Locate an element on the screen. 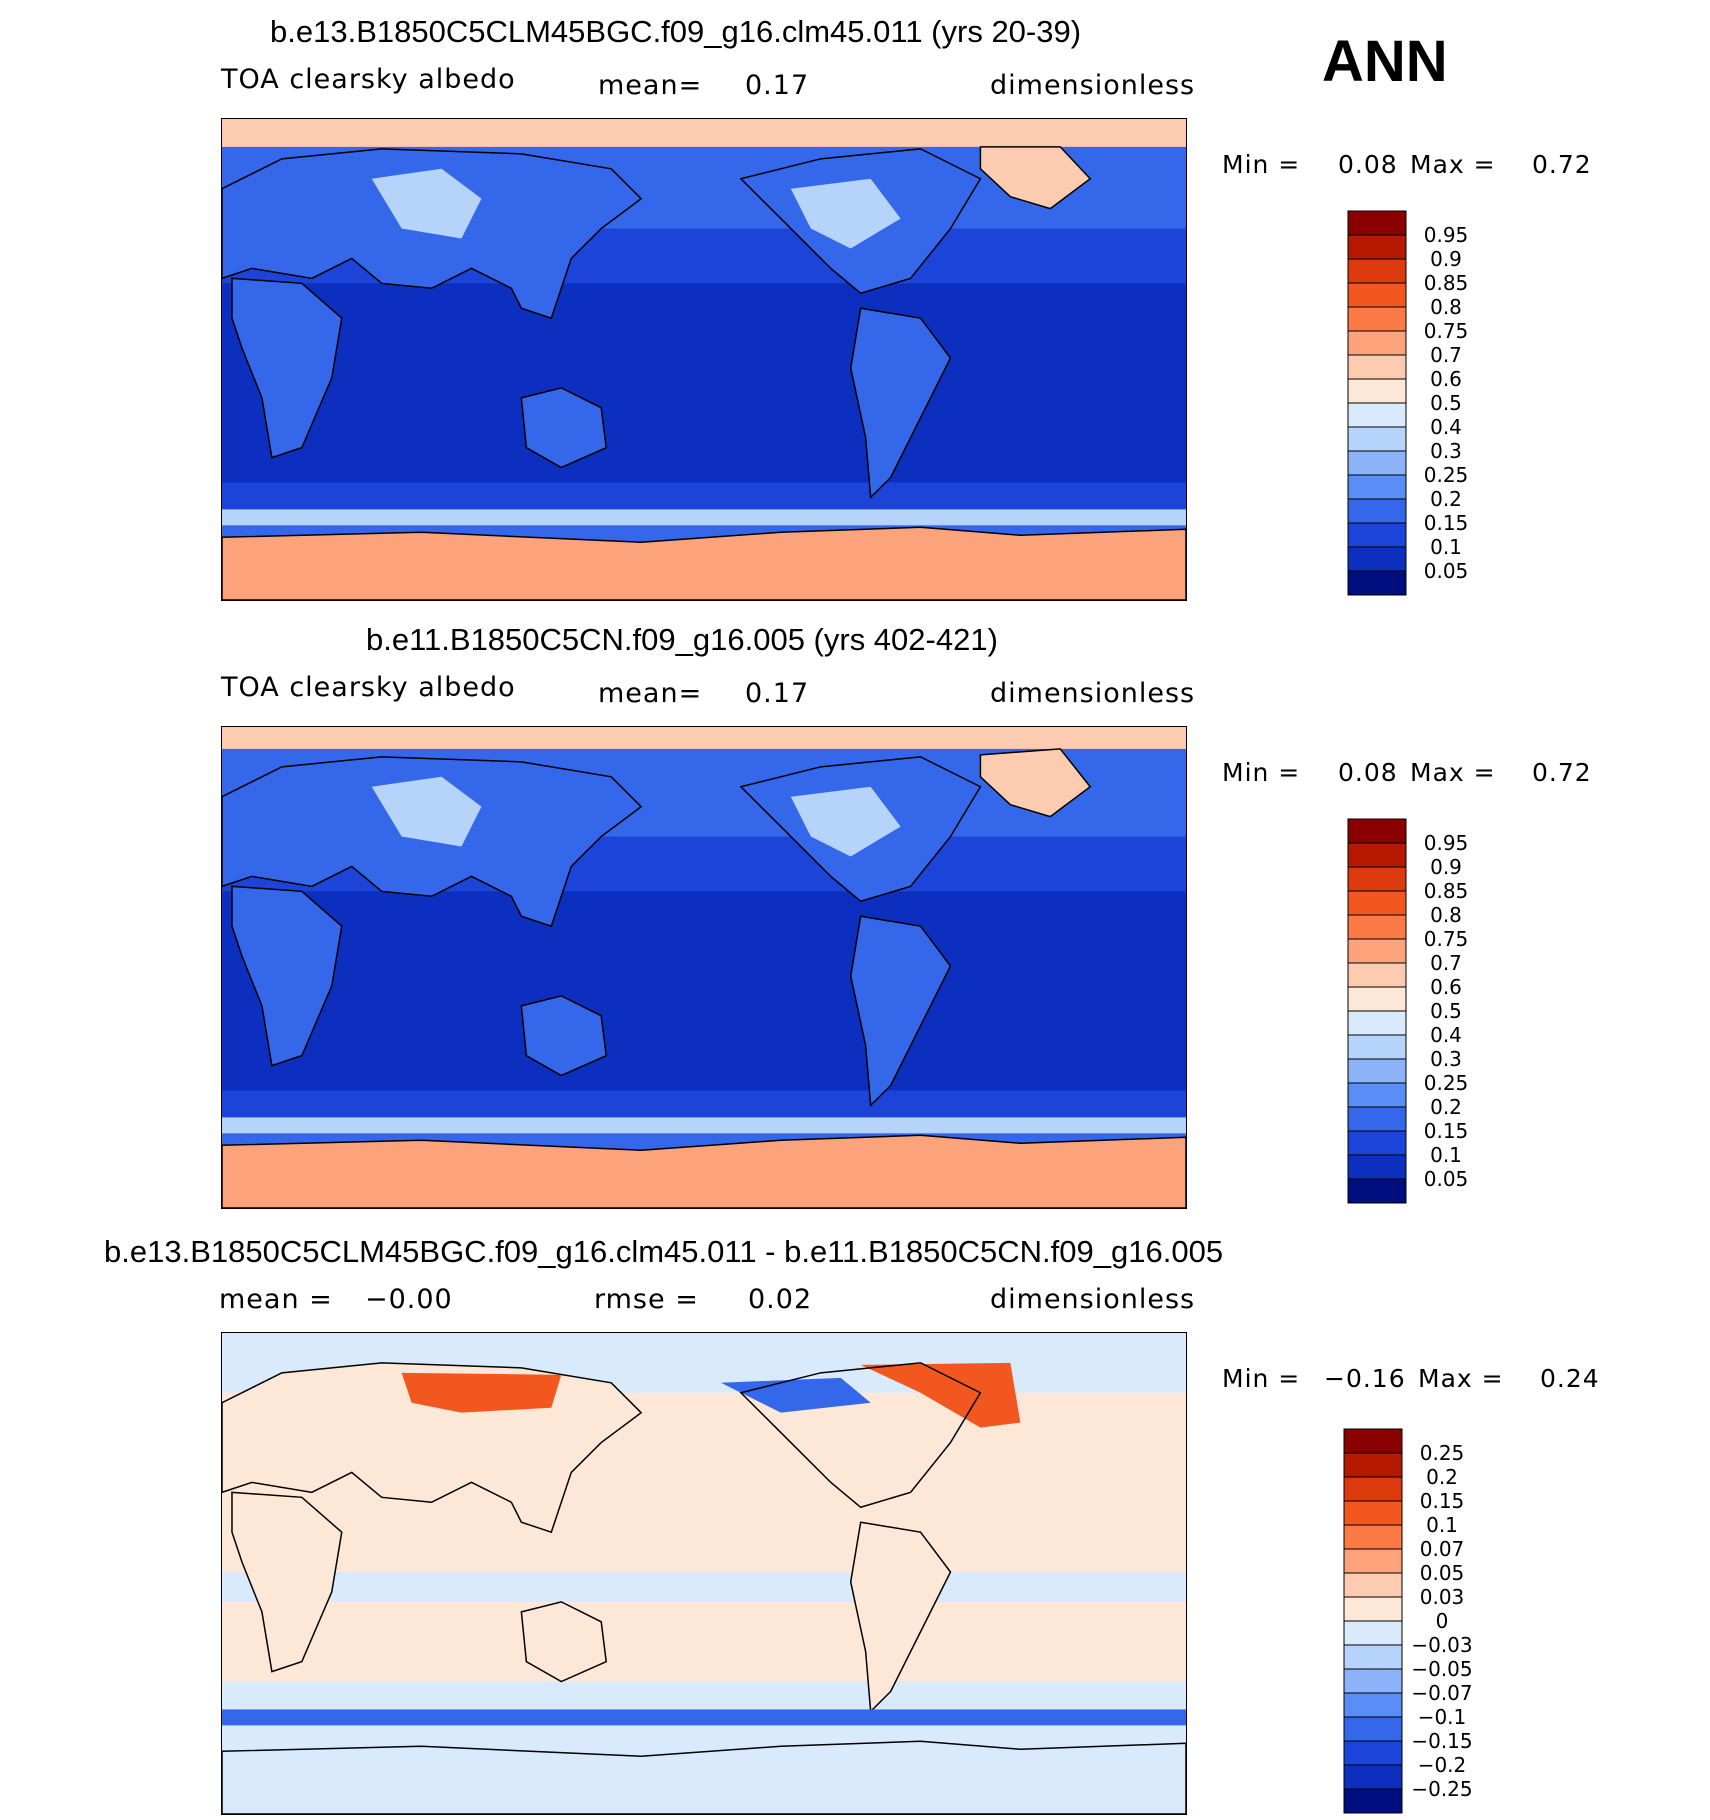  africa is located at coordinates (287, 976).